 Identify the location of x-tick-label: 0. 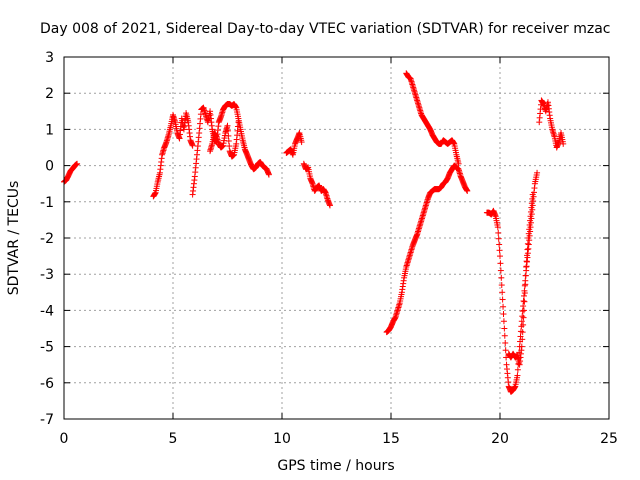
(64, 439).